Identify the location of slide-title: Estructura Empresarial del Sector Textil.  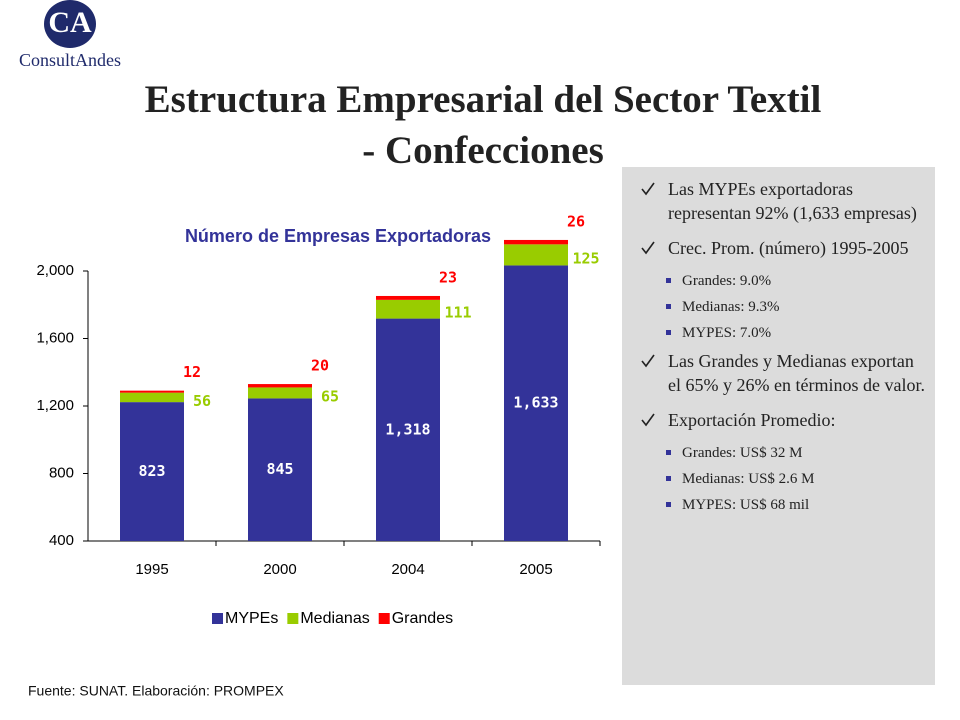
(483, 99).